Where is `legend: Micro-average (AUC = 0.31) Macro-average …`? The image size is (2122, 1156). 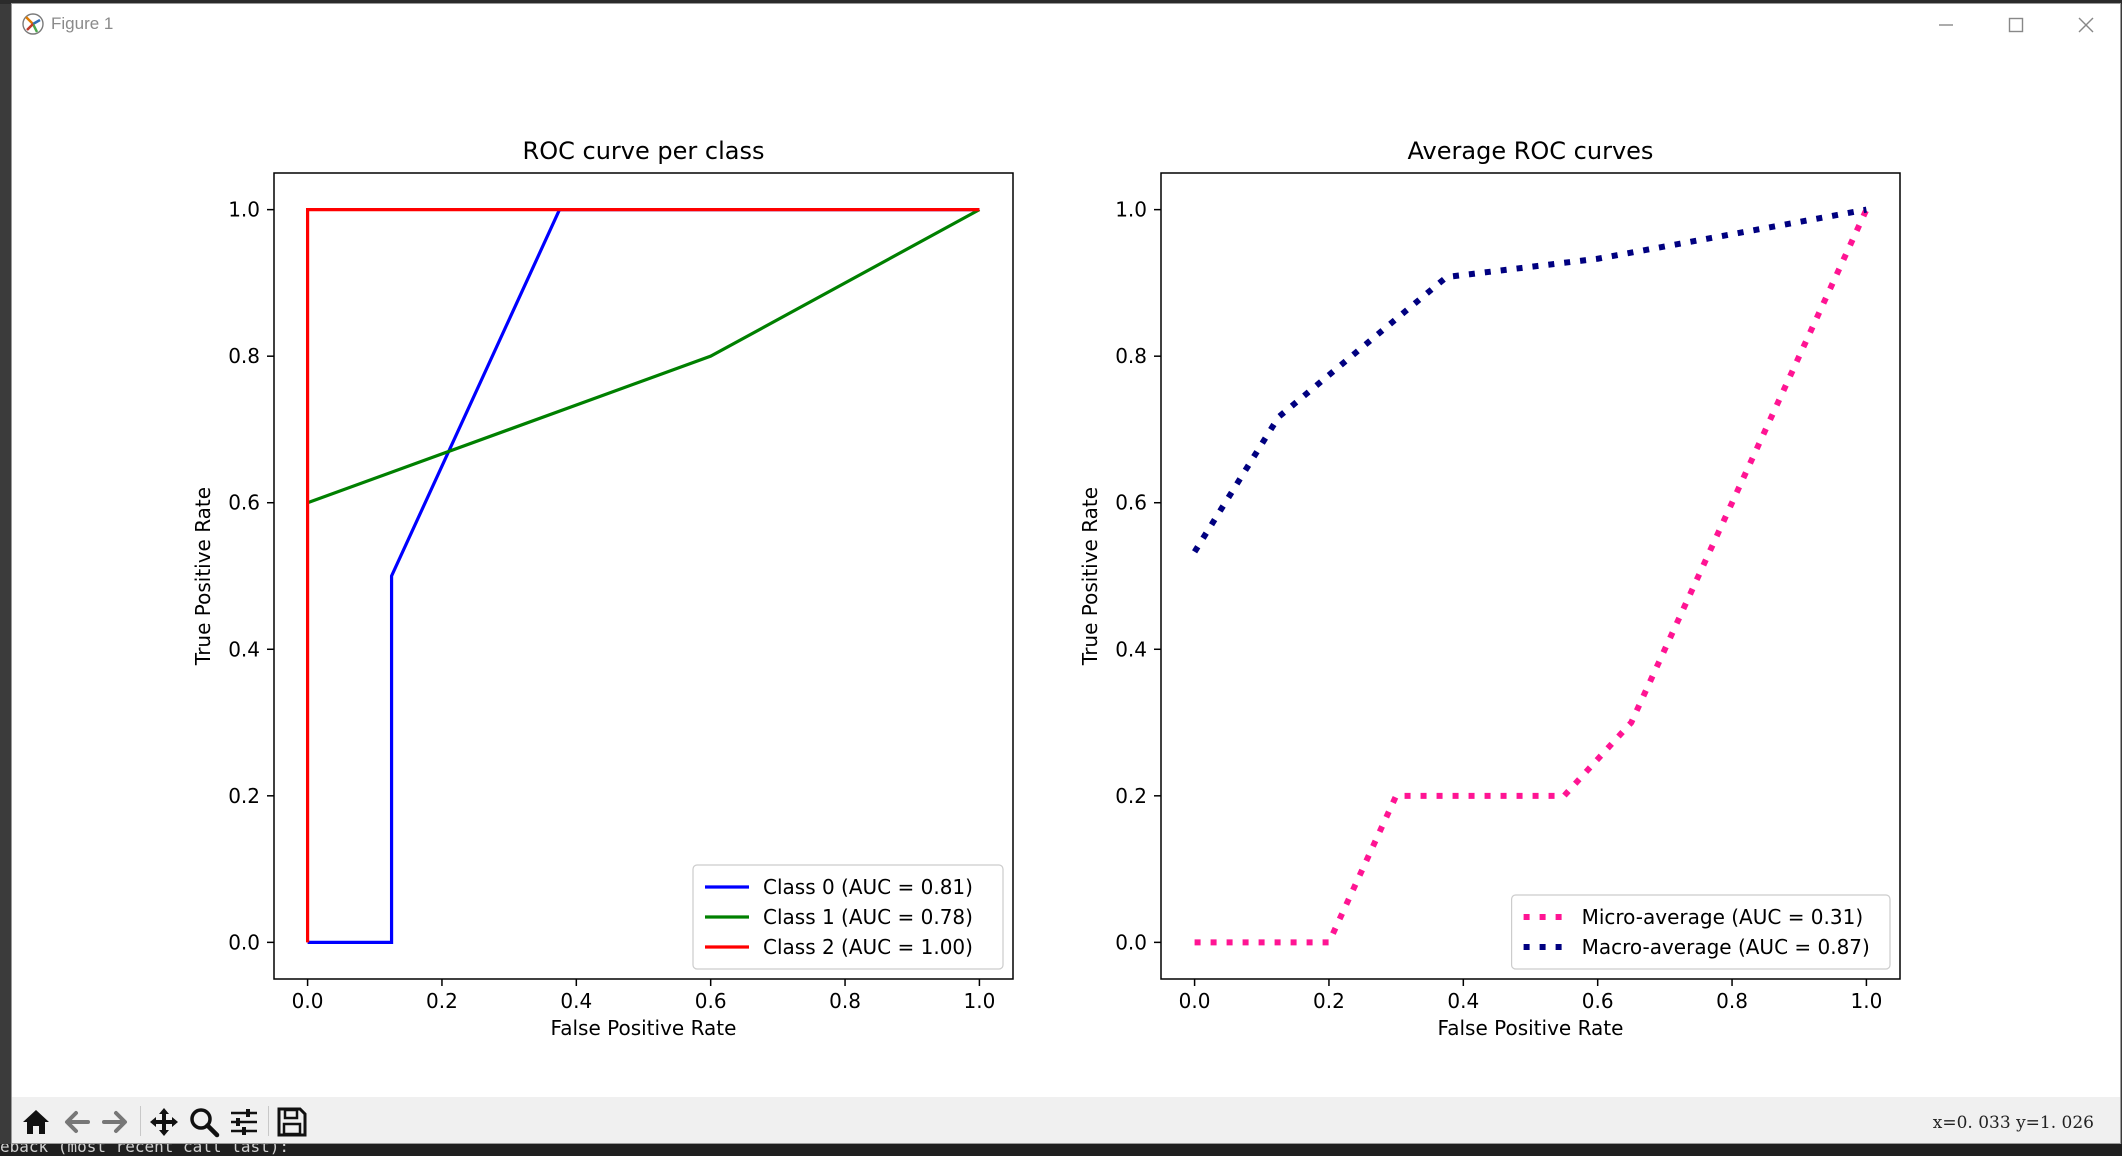 legend: Micro-average (AUC = 0.31) Macro-average … is located at coordinates (1700, 932).